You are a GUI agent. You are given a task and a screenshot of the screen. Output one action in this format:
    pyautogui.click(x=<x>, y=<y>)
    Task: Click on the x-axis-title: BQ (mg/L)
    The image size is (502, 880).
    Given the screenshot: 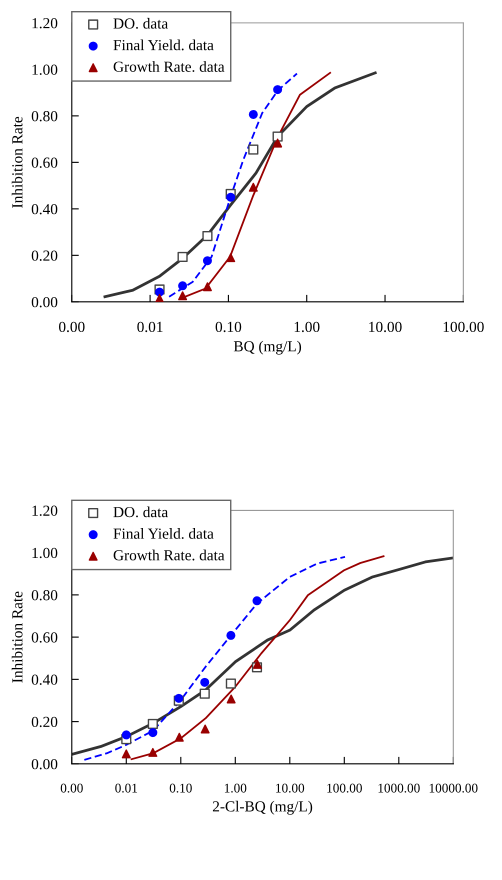 What is the action you would take?
    pyautogui.click(x=268, y=347)
    